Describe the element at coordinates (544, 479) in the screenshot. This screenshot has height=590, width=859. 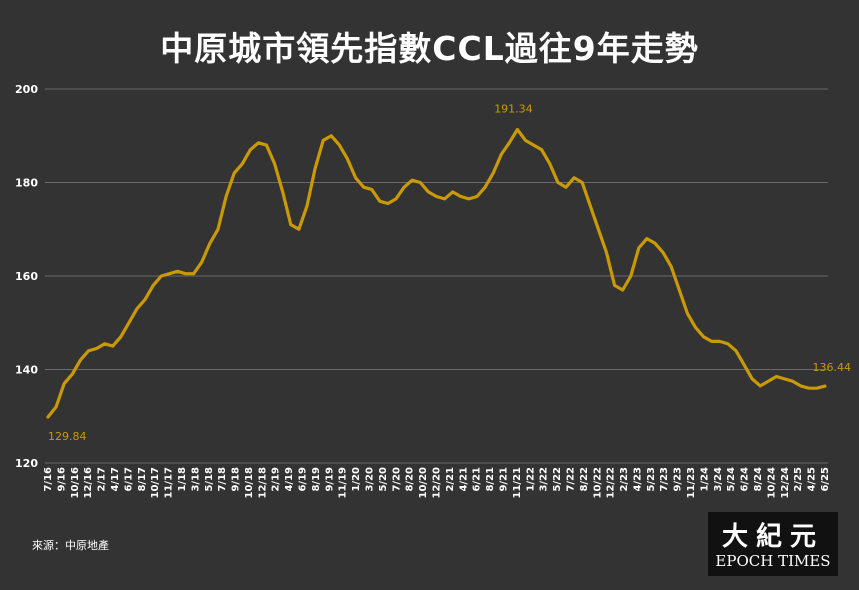
I see `x-tick-label: 3/22` at that location.